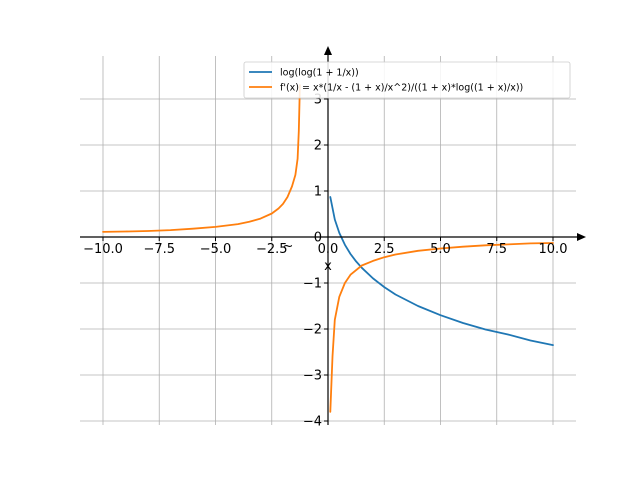  I want to click on x-tick-label: 5.0, so click(440, 249).